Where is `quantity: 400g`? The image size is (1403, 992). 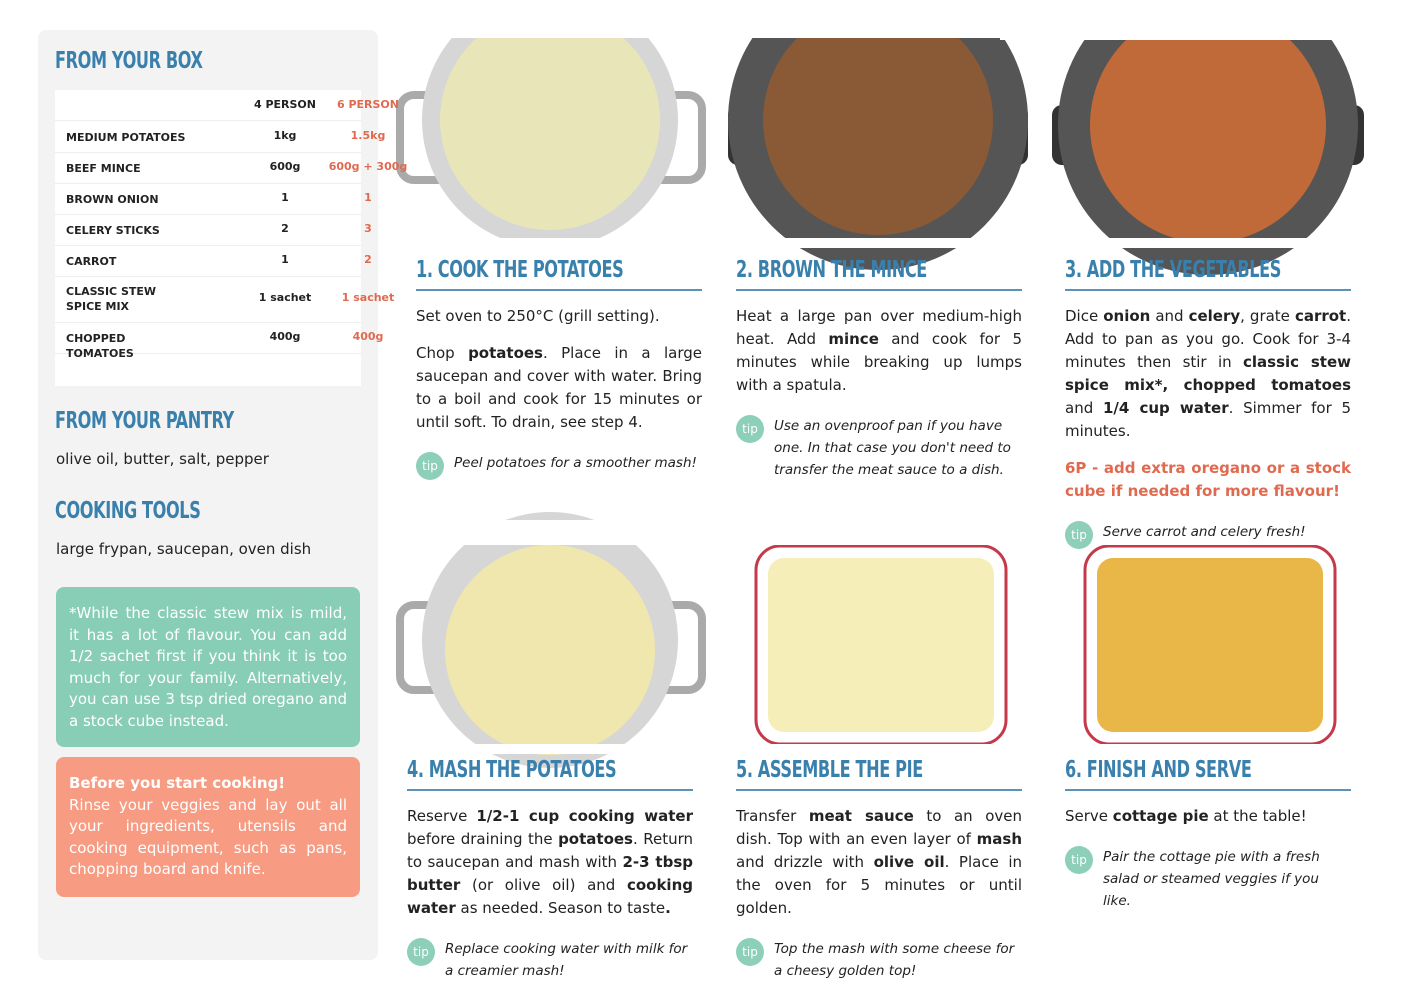 quantity: 400g is located at coordinates (368, 336).